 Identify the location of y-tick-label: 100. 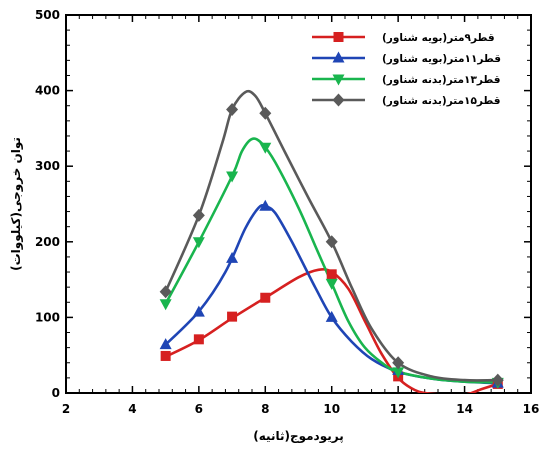
(47, 317).